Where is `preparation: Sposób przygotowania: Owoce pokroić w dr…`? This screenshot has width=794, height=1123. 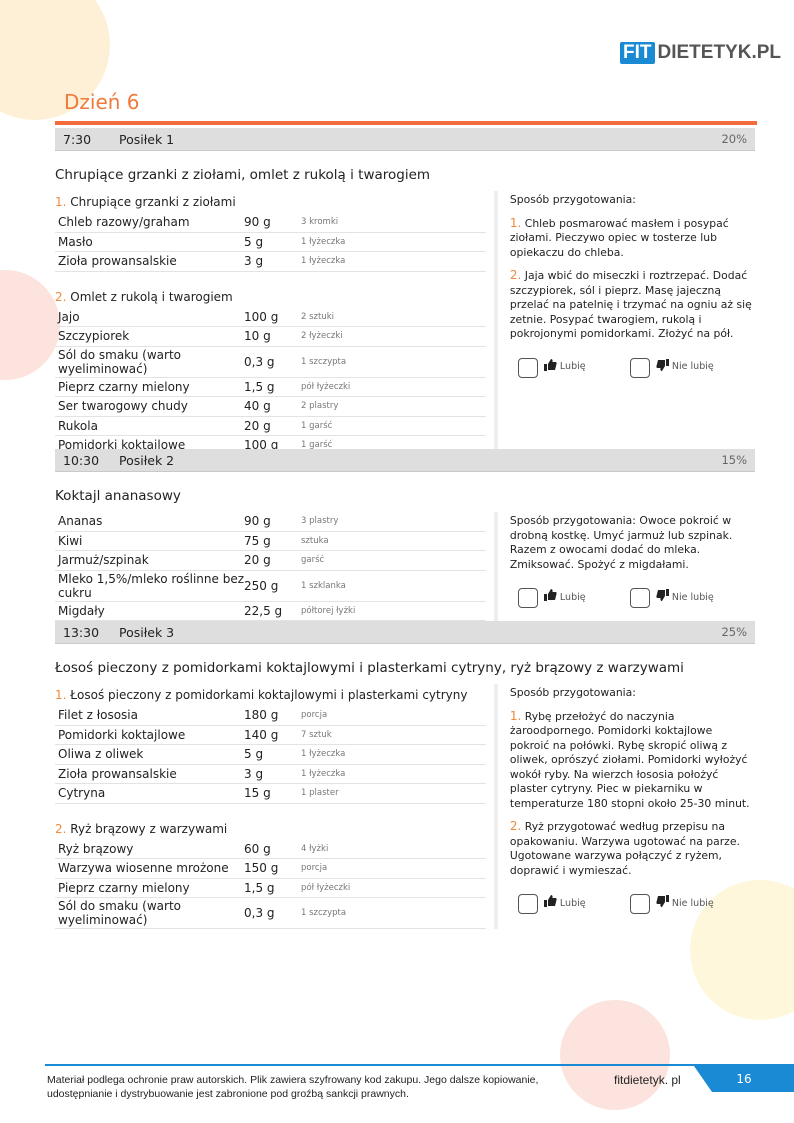 preparation: Sposób przygotowania: Owoce pokroić w dr… is located at coordinates (632, 566).